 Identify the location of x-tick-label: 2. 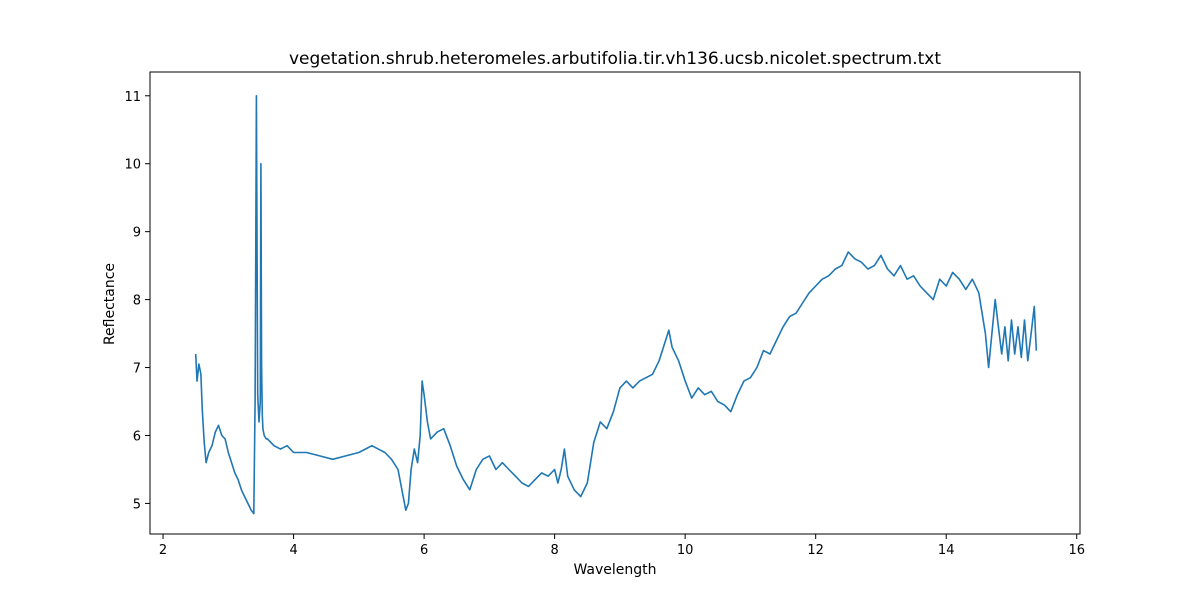
(163, 550).